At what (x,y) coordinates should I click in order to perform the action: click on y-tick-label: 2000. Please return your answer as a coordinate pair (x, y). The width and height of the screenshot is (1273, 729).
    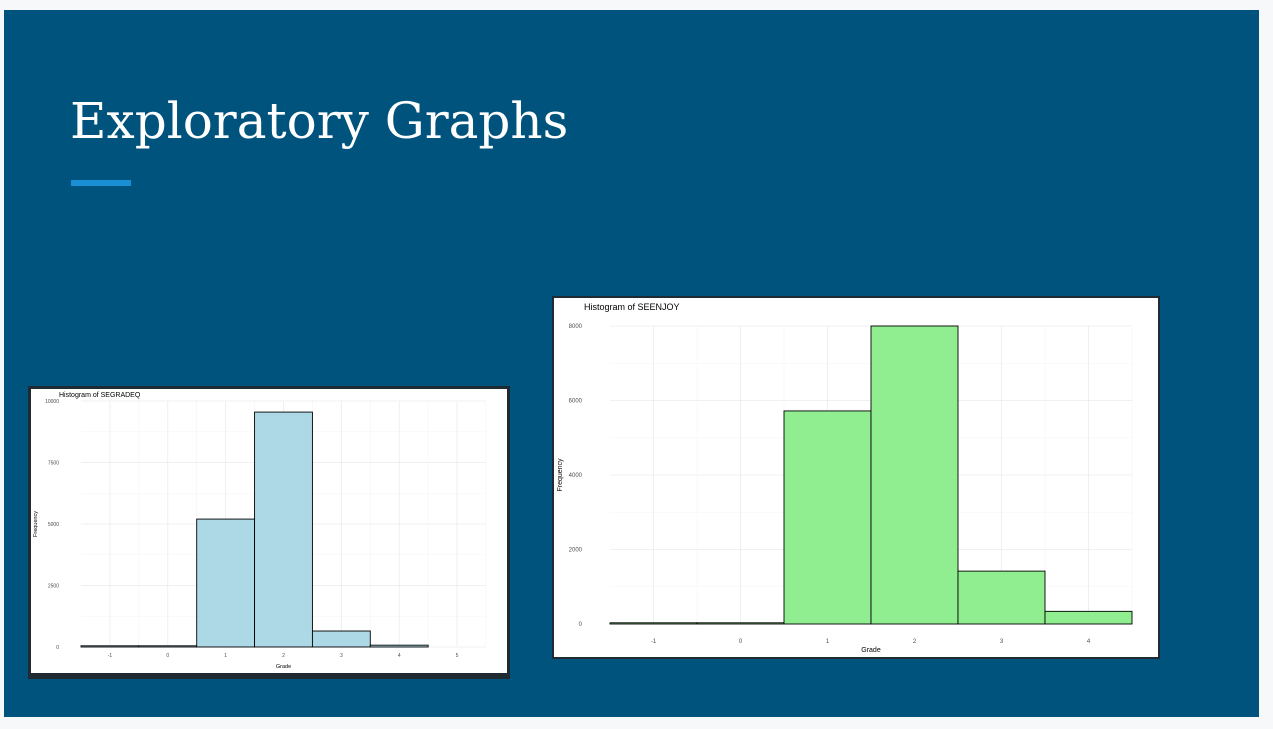
    Looking at the image, I should click on (576, 551).